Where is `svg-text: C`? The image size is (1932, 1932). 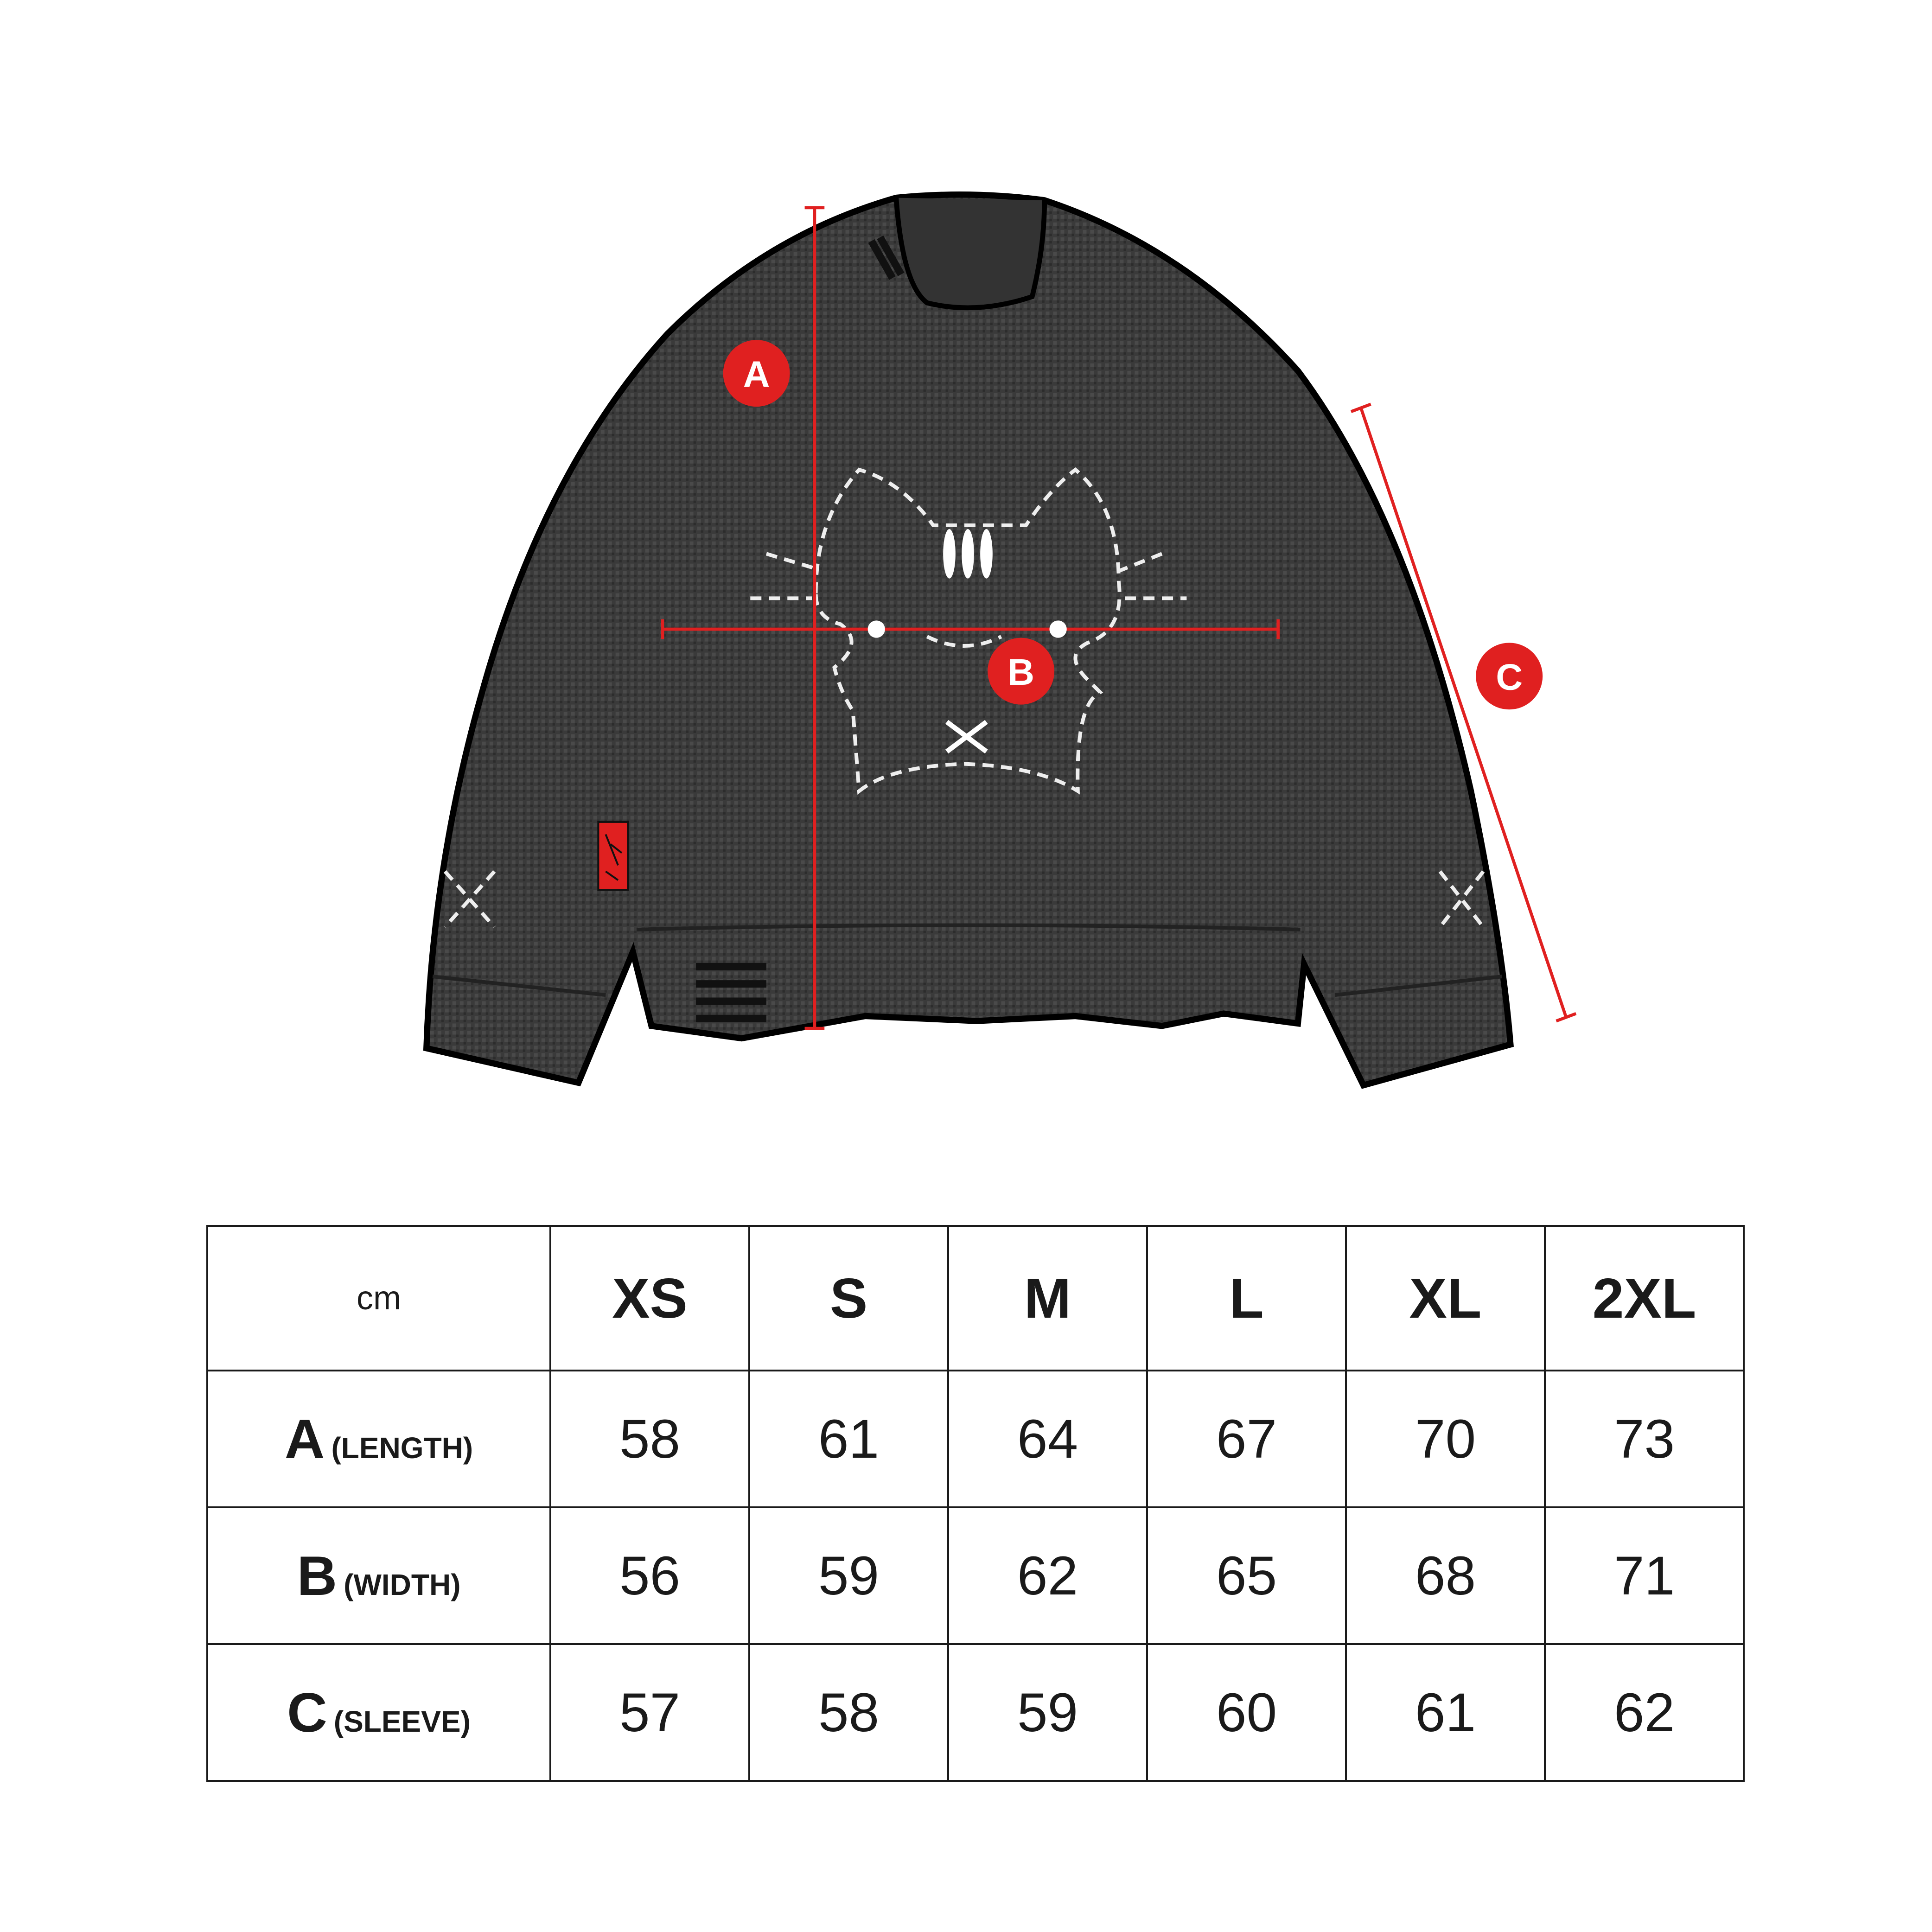 svg-text: C is located at coordinates (1510, 677).